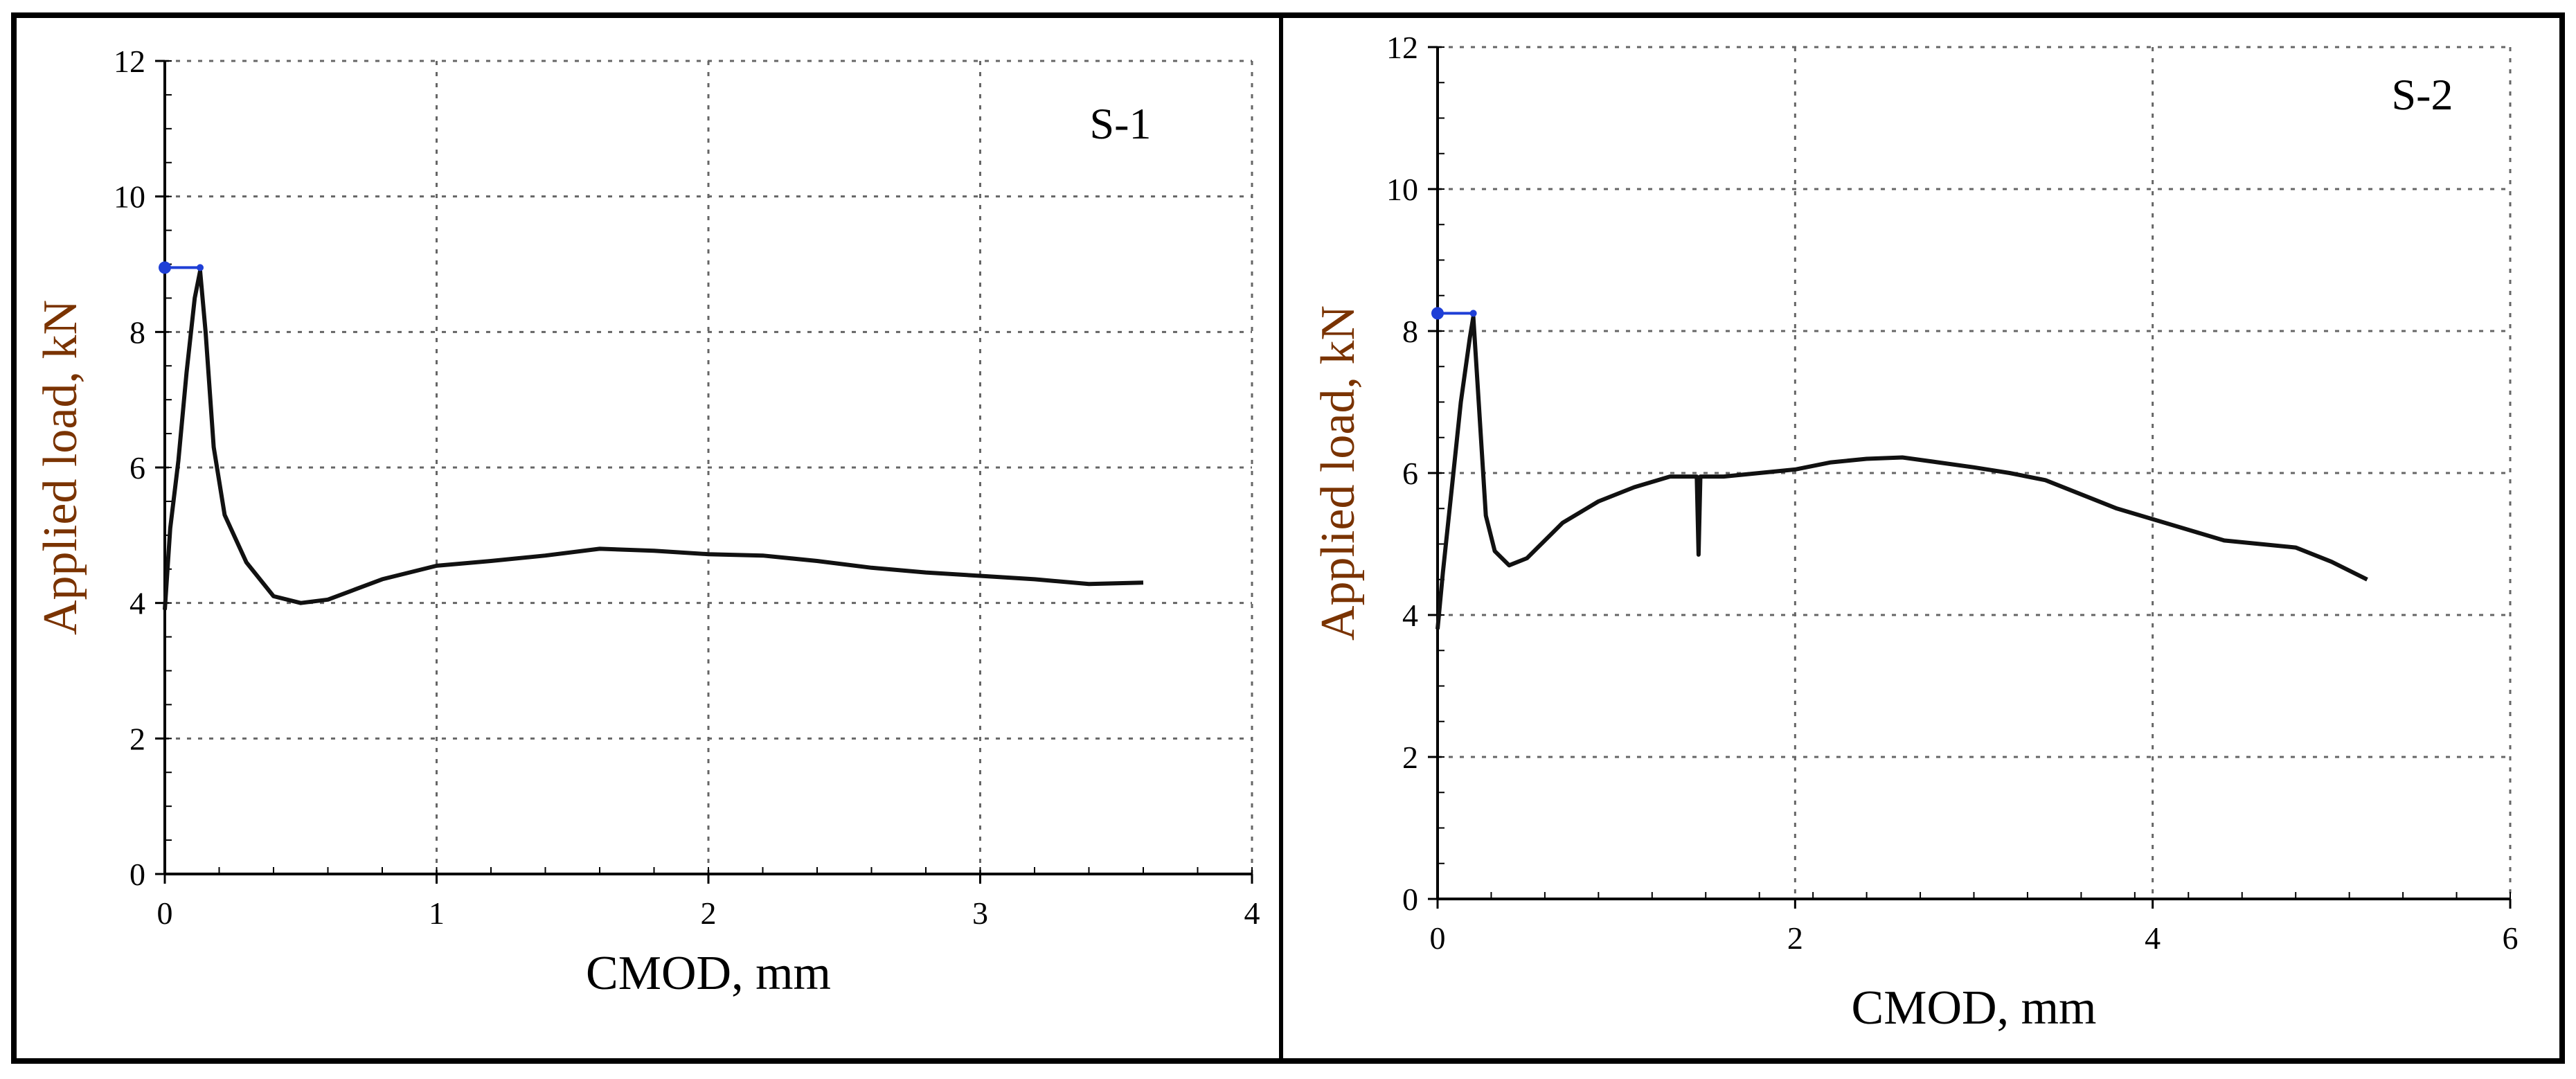 The height and width of the screenshot is (1079, 2576). I want to click on x-tick-label: 1, so click(437, 913).